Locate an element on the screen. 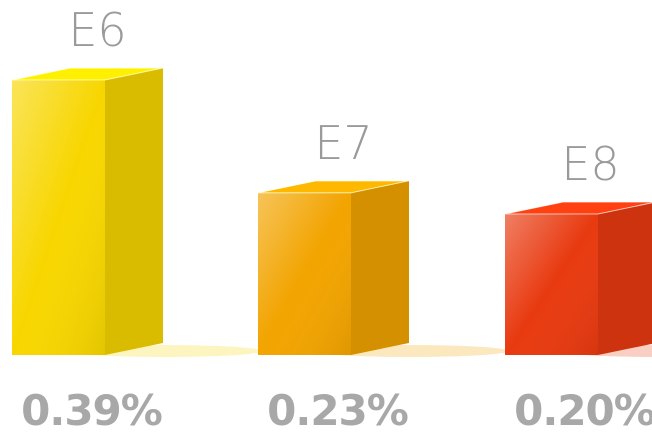  value-label: 0.23% is located at coordinates (337, 410).